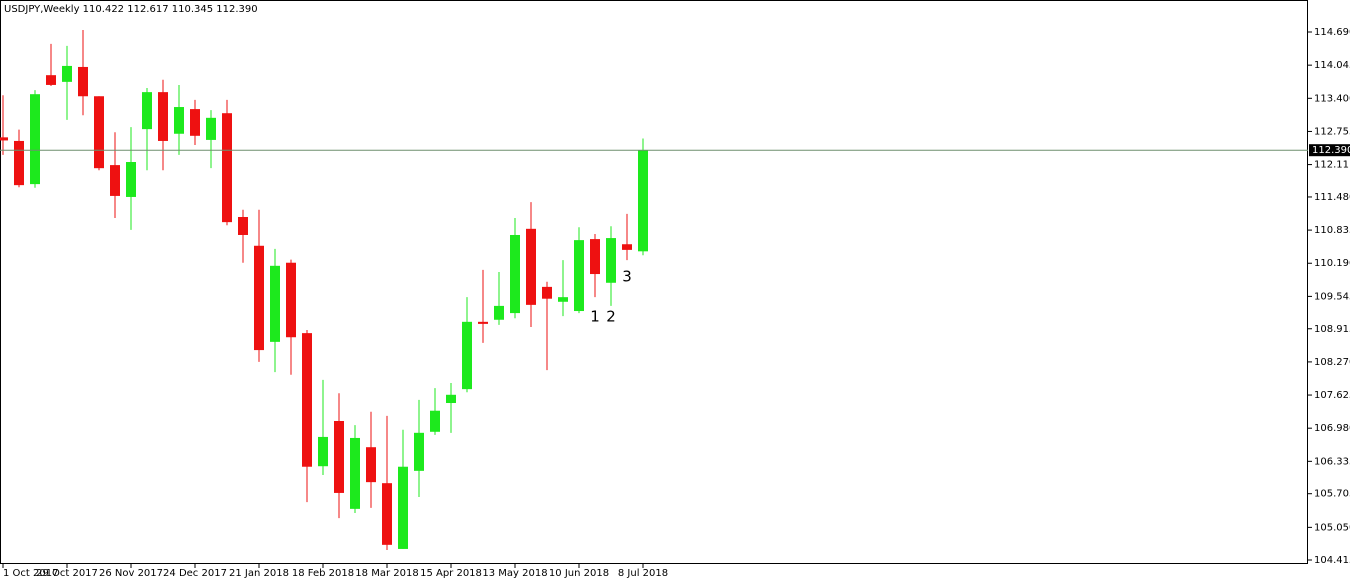 The height and width of the screenshot is (584, 1350). Describe the element at coordinates (1332, 560) in the screenshot. I see `y-tick-label: 104.415` at that location.